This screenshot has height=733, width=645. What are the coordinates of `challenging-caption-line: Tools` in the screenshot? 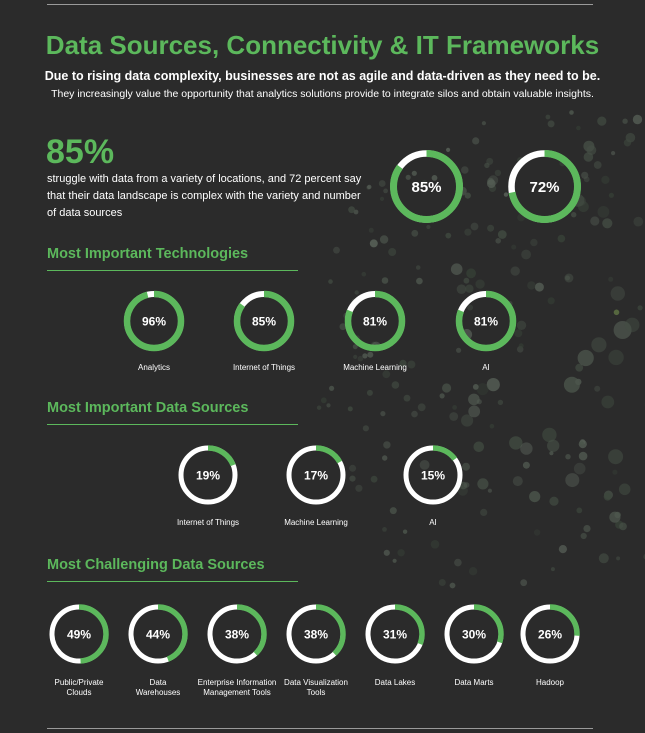 It's located at (316, 692).